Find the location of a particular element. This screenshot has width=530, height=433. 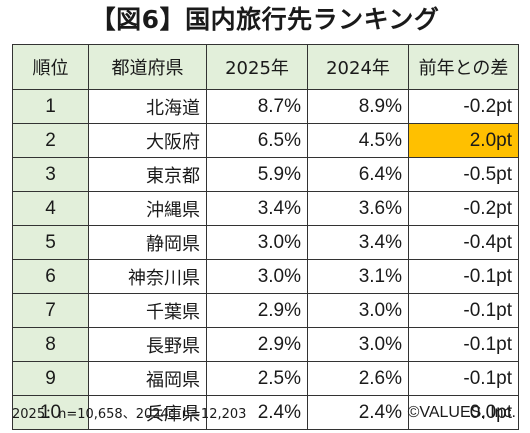

value-2025-cell: 8.7% is located at coordinates (257, 106).